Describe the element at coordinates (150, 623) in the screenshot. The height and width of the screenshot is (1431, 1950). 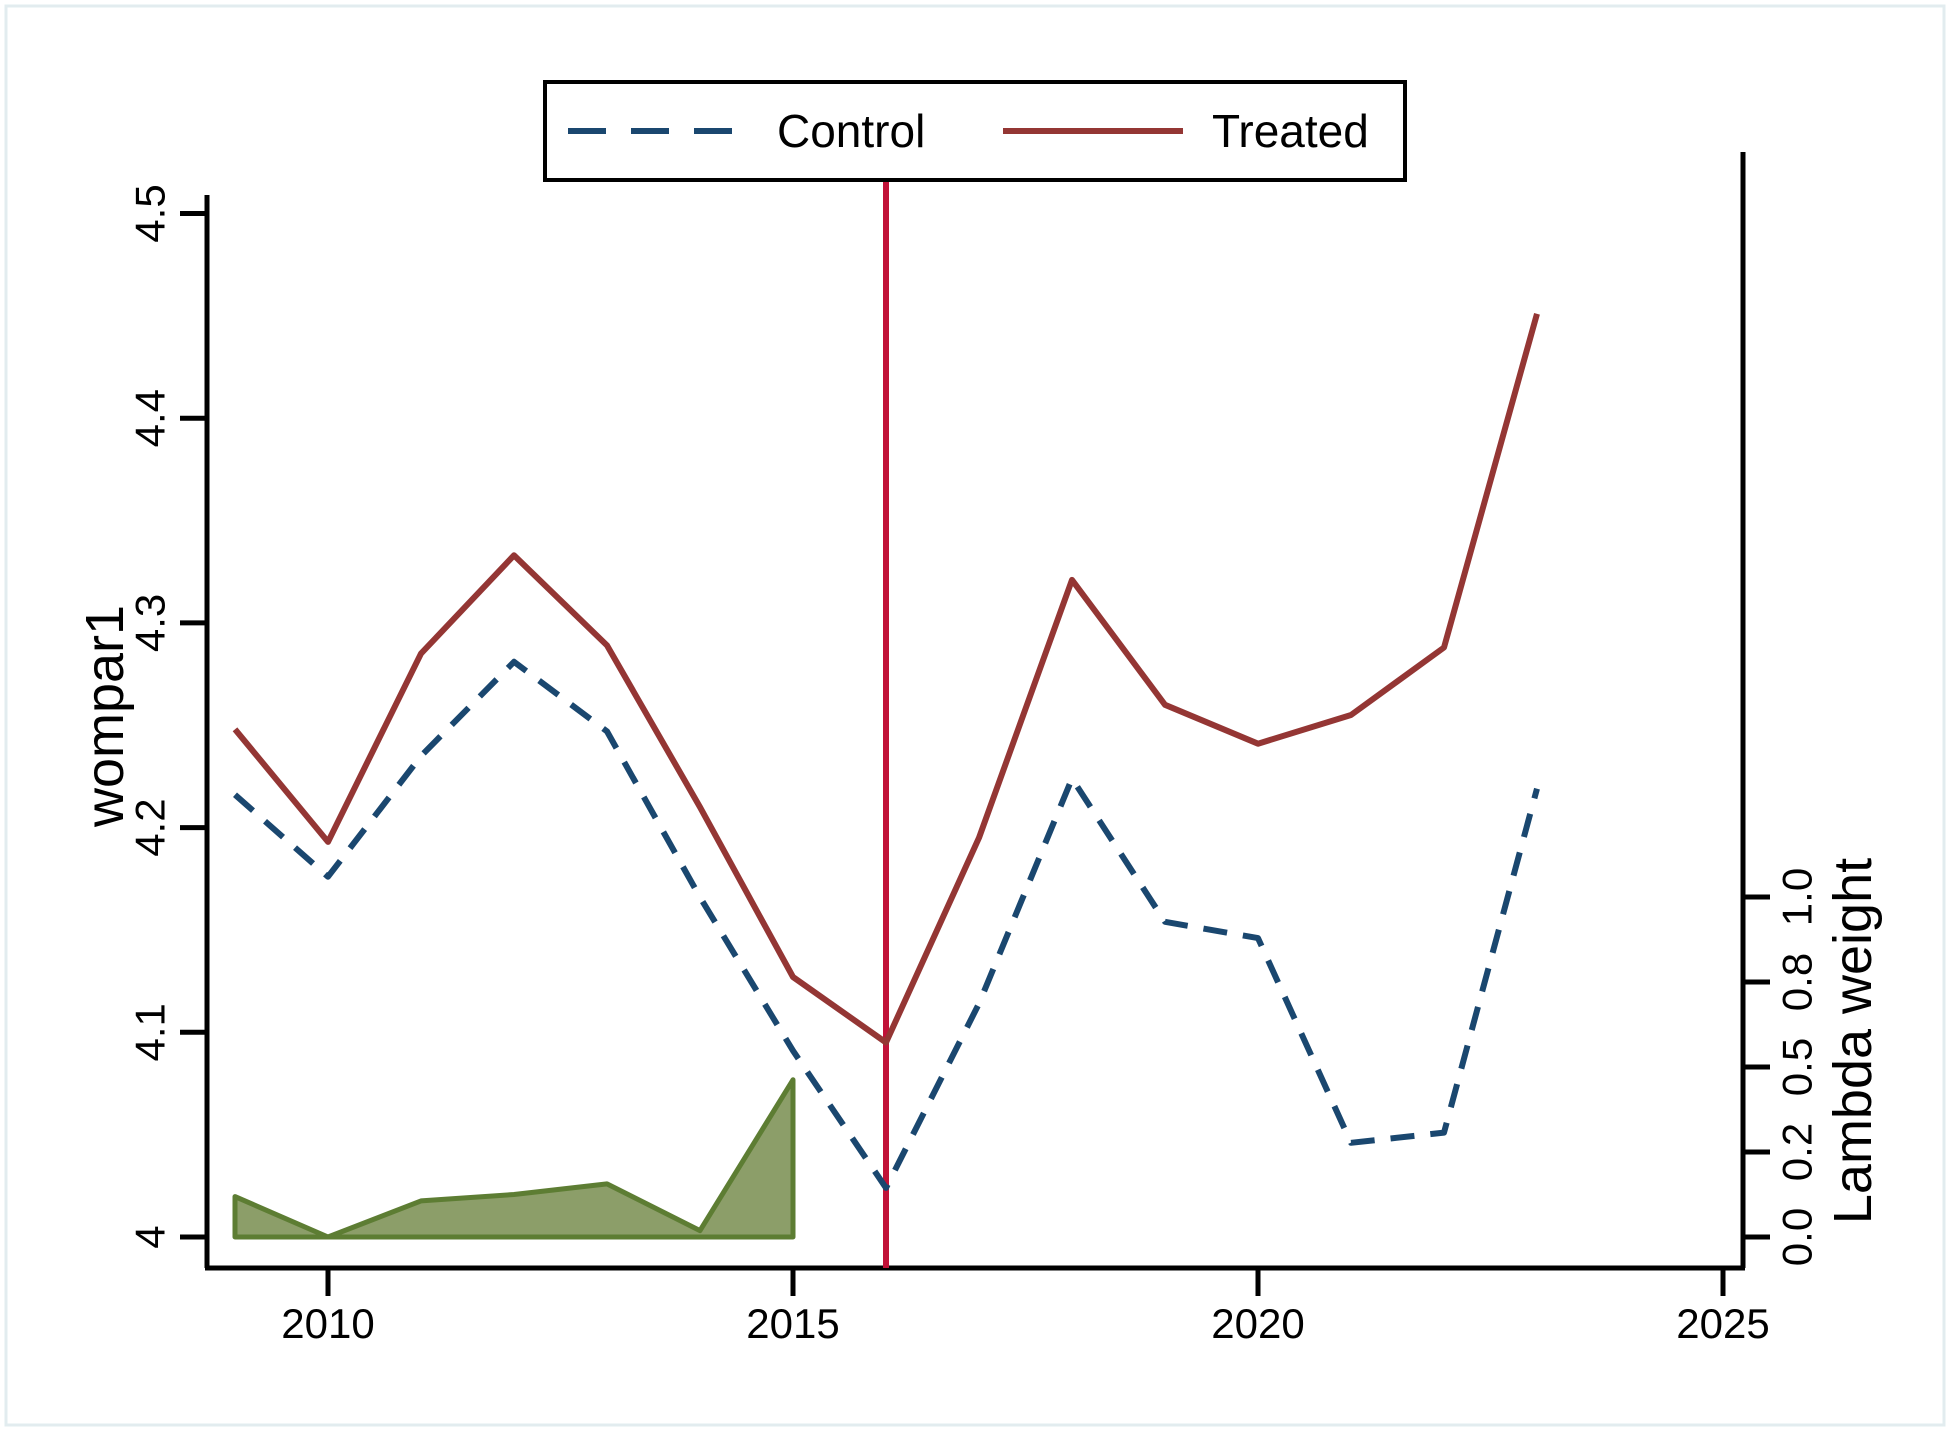
I see `y-tick-label: 4.3` at that location.